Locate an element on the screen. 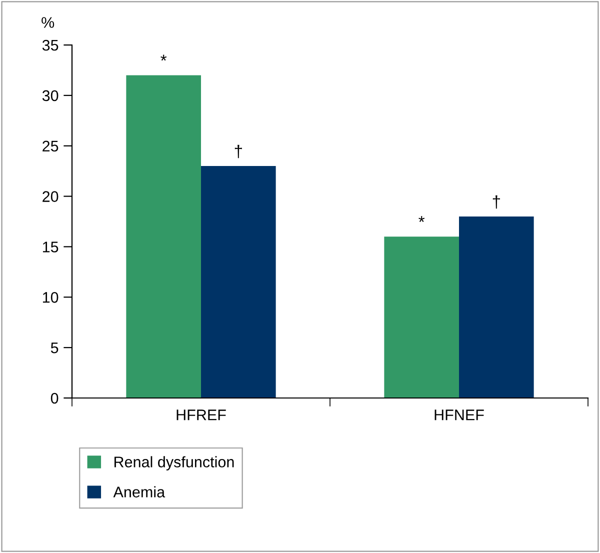 This screenshot has width=600, height=553. x-tick-label: HFNEF is located at coordinates (459, 415).